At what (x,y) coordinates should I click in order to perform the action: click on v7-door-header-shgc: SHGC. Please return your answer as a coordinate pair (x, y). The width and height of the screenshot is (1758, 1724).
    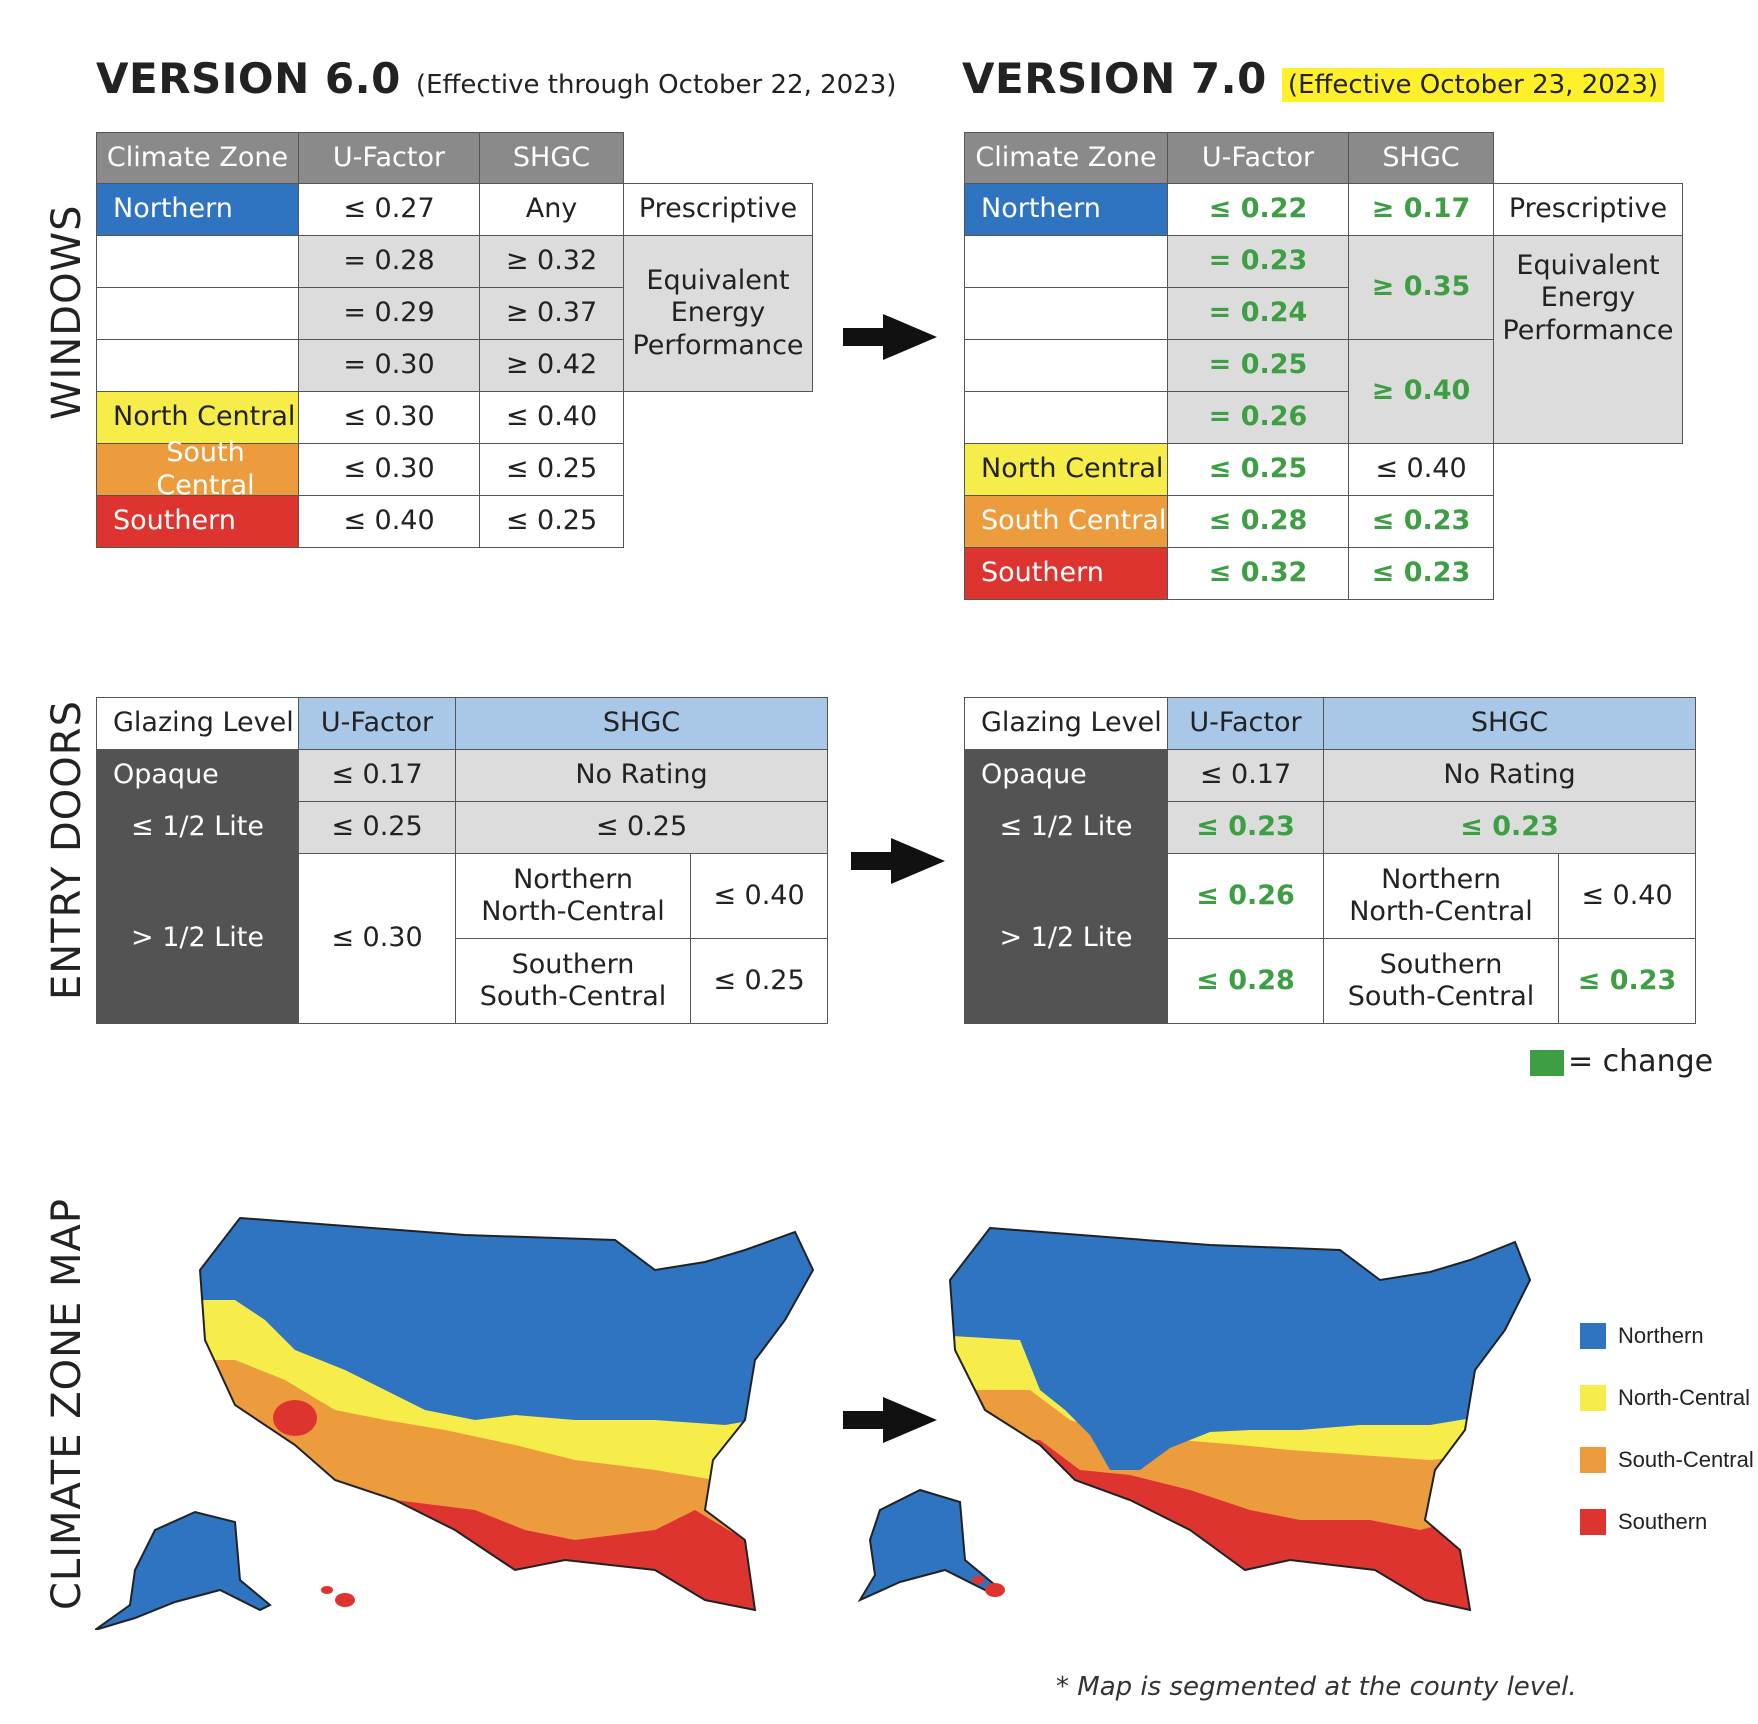
    Looking at the image, I should click on (1509, 723).